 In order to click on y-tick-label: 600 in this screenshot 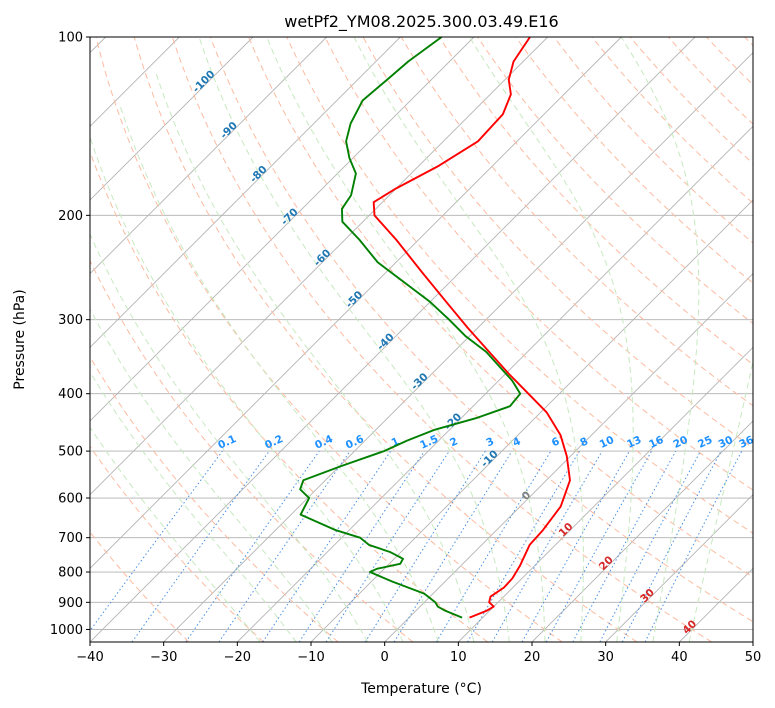, I will do `click(70, 499)`.